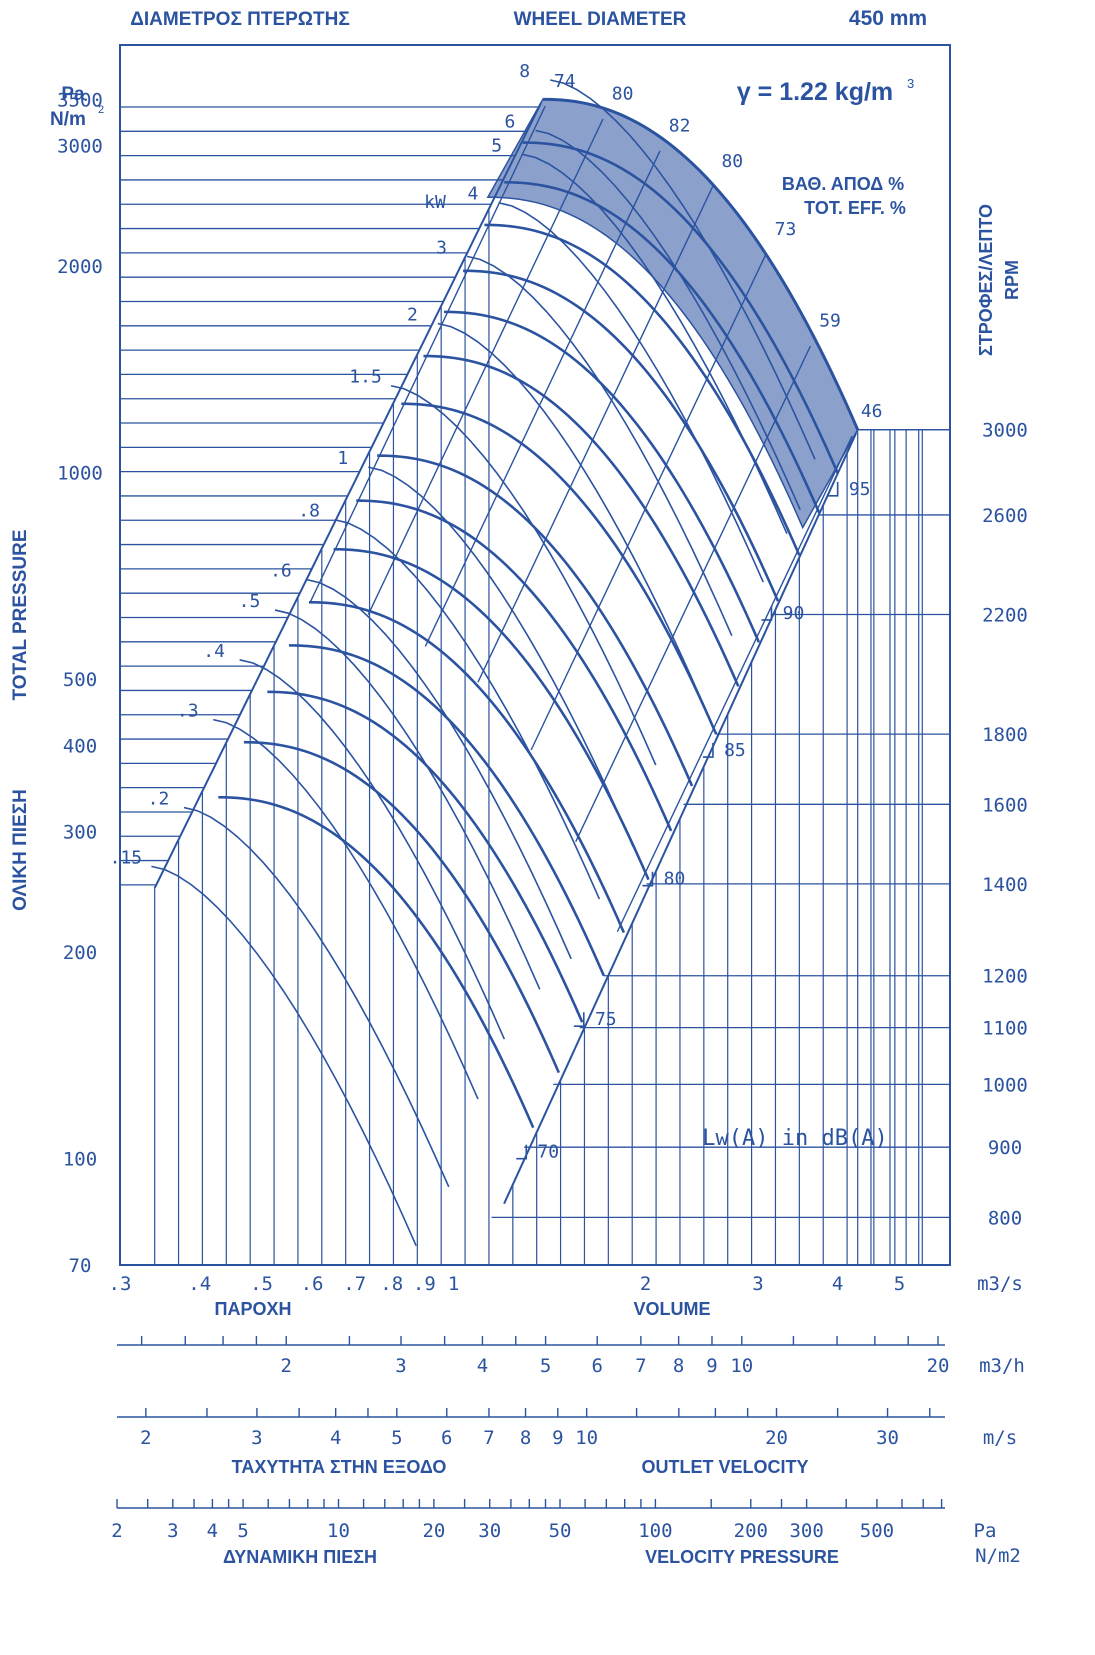 Image resolution: width=1095 pixels, height=1655 pixels. What do you see at coordinates (159, 798) in the screenshot?
I see `power-label: .2` at bounding box center [159, 798].